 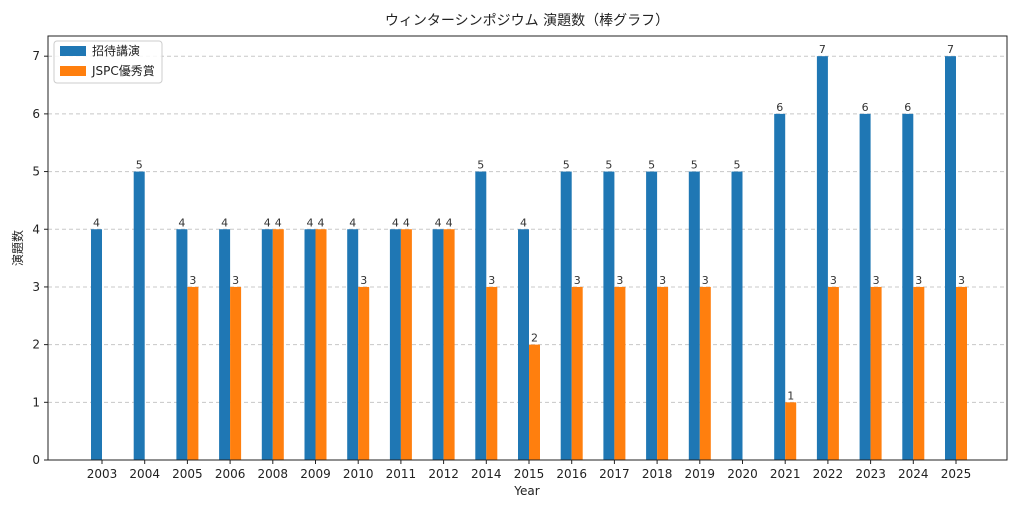 I want to click on x-tick-label: 2011, so click(x=401, y=474).